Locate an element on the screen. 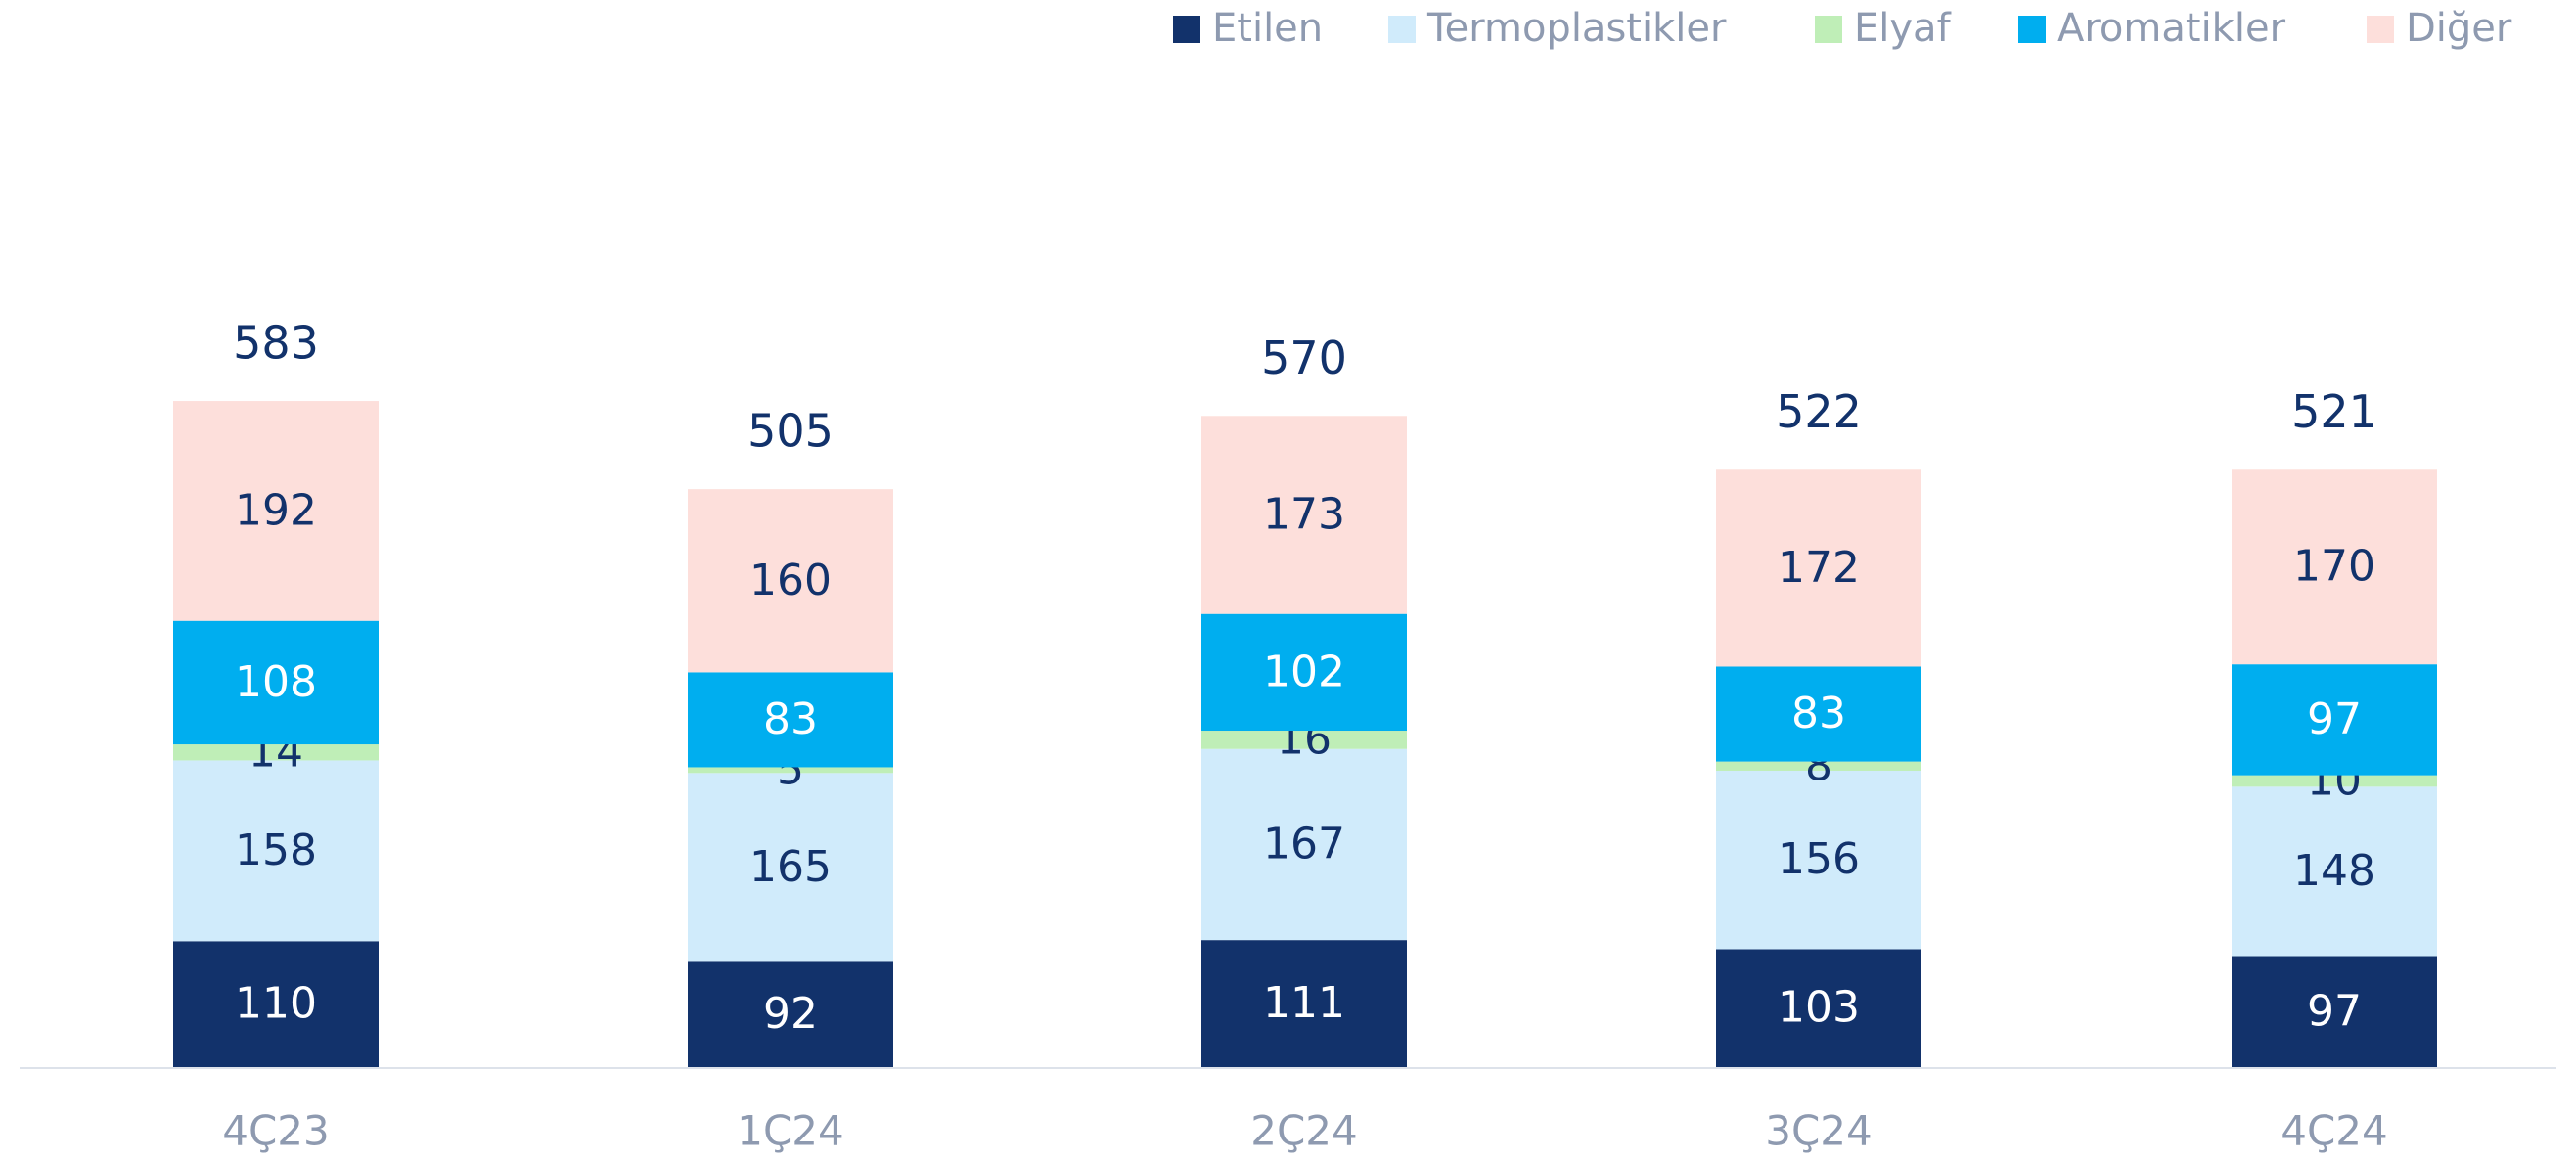  data-label: 192 is located at coordinates (276, 510).